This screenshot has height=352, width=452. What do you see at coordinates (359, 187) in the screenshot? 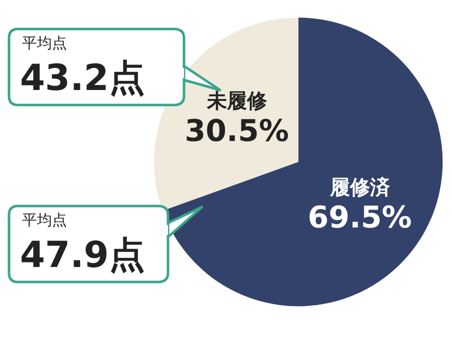
I see `slice-label: 履修済` at bounding box center [359, 187].